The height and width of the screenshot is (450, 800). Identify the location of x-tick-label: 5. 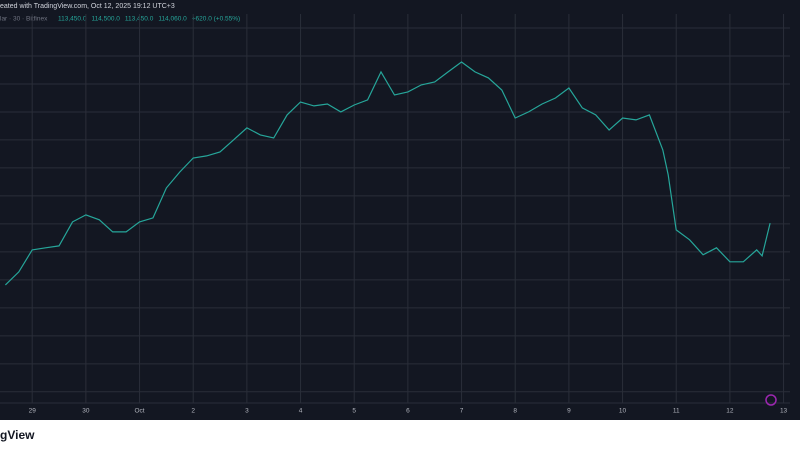
(354, 411).